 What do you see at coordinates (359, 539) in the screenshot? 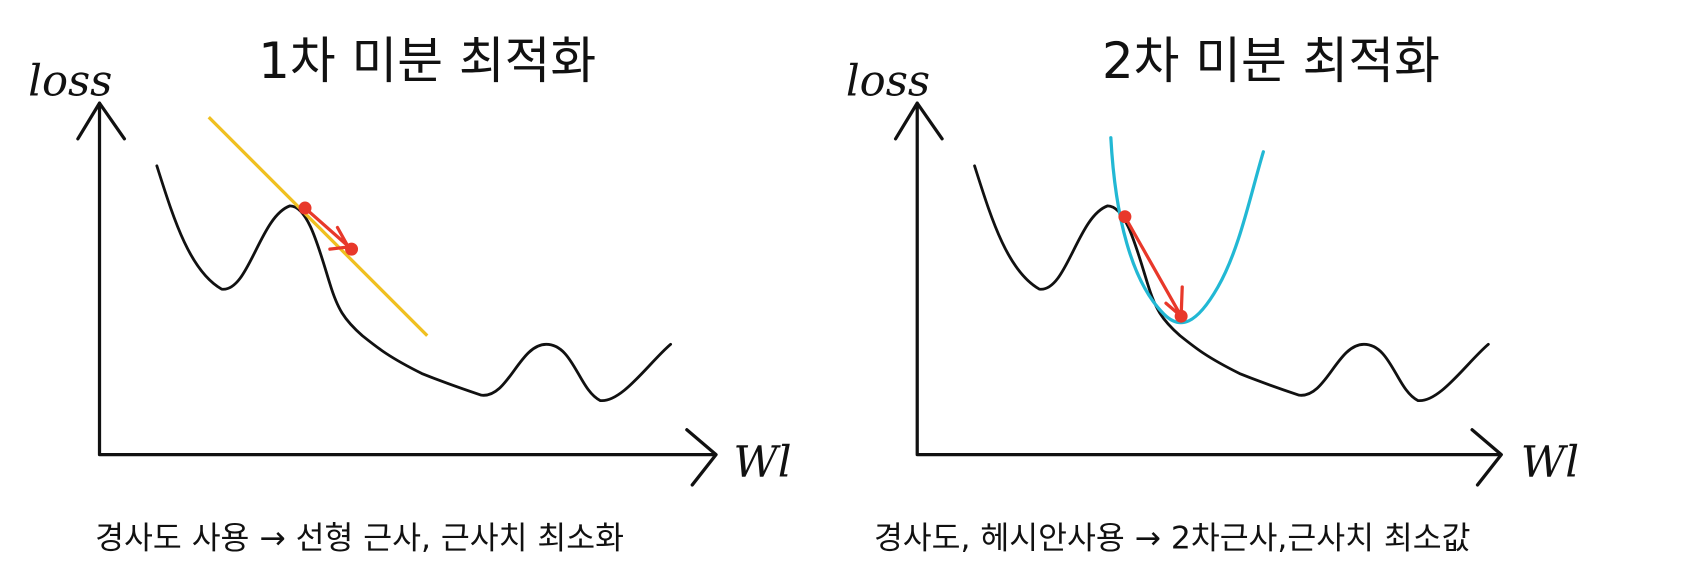
I see `caption: 경사도 사용 → 선형 근사, 근사치 최소화` at bounding box center [359, 539].